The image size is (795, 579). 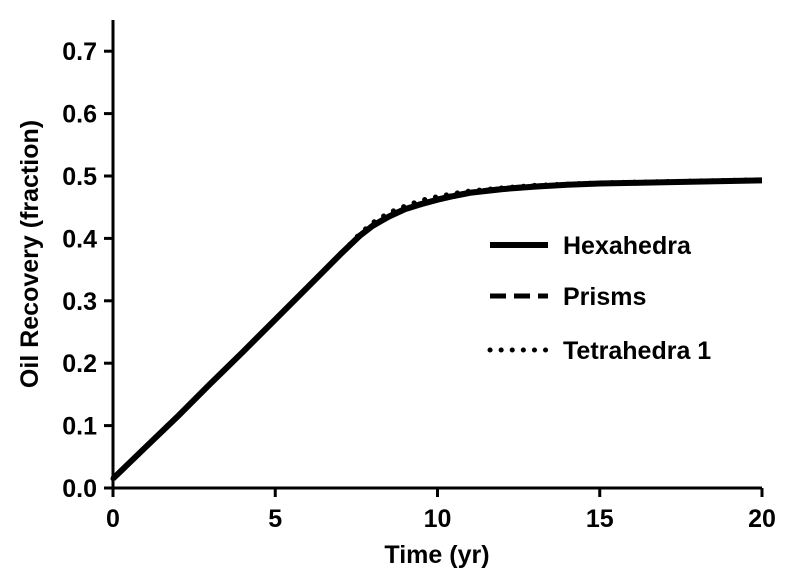 I want to click on y-tick-label: 0.0, so click(x=79, y=489).